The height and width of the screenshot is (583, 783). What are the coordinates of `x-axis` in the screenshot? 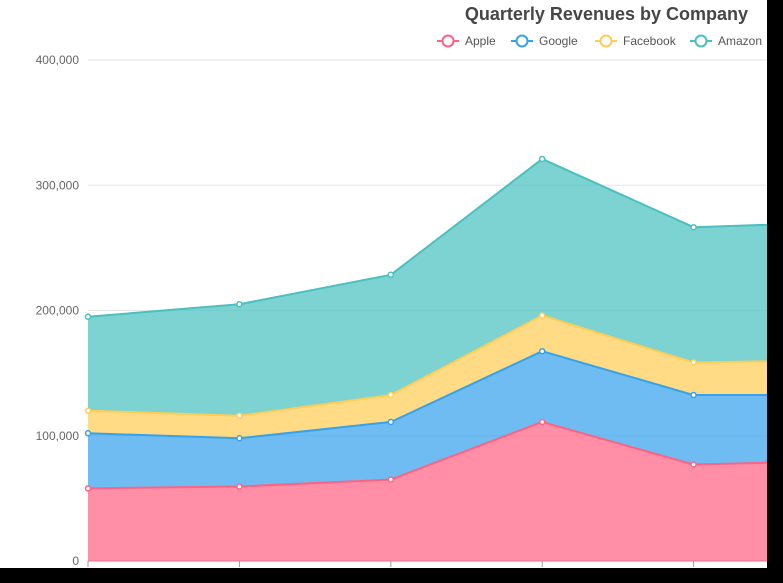 It's located at (391, 564).